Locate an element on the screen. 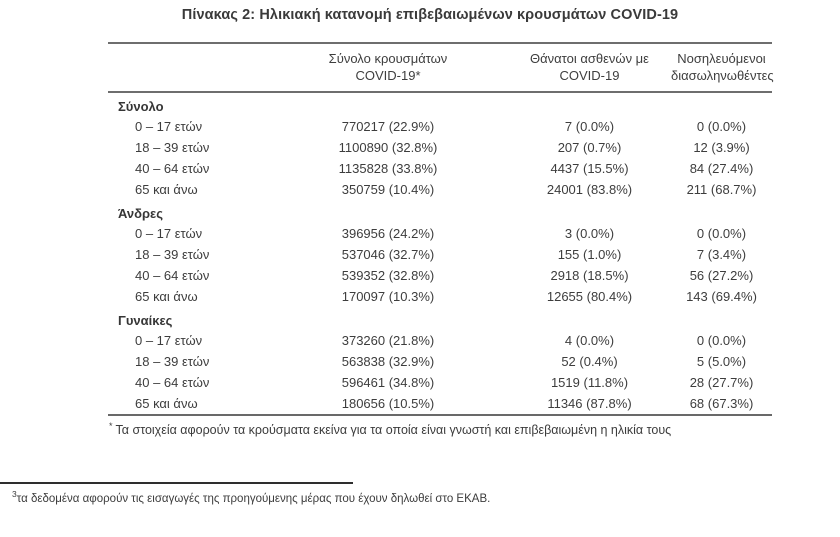  section-label: Σύνολο is located at coordinates (141, 106).